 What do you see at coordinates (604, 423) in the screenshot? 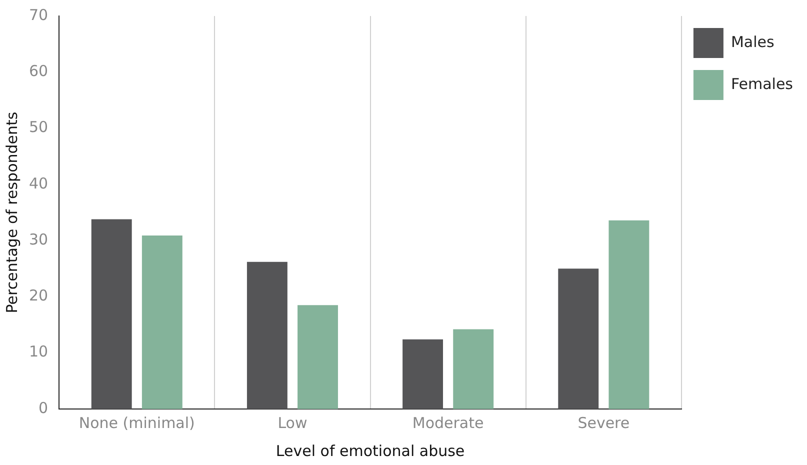
I see `x-tick-label: Severe` at bounding box center [604, 423].